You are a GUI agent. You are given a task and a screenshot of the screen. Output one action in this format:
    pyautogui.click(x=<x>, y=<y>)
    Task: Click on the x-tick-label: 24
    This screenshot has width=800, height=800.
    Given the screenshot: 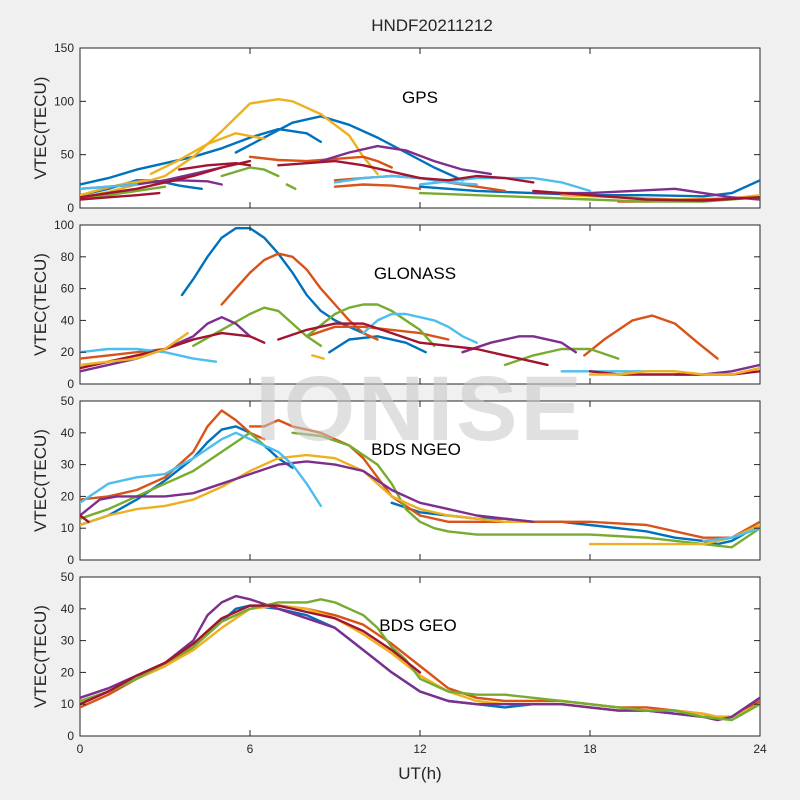 What is the action you would take?
    pyautogui.click(x=760, y=749)
    